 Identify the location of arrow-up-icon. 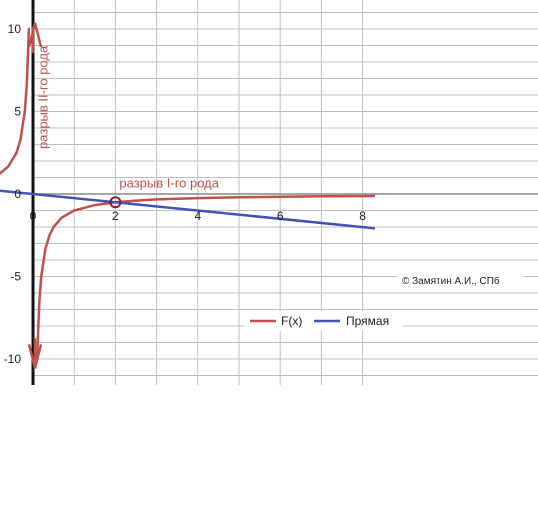
(35, 35).